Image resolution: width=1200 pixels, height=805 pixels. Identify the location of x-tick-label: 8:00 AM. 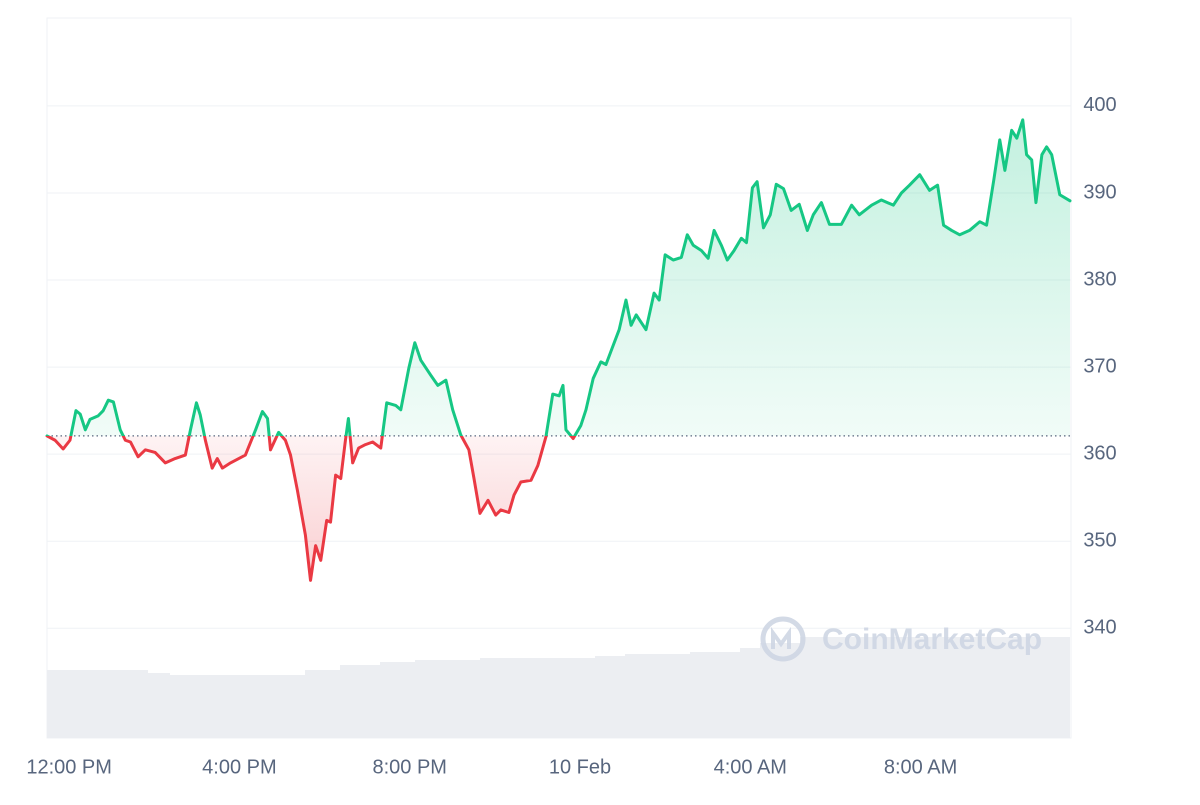
(920, 767).